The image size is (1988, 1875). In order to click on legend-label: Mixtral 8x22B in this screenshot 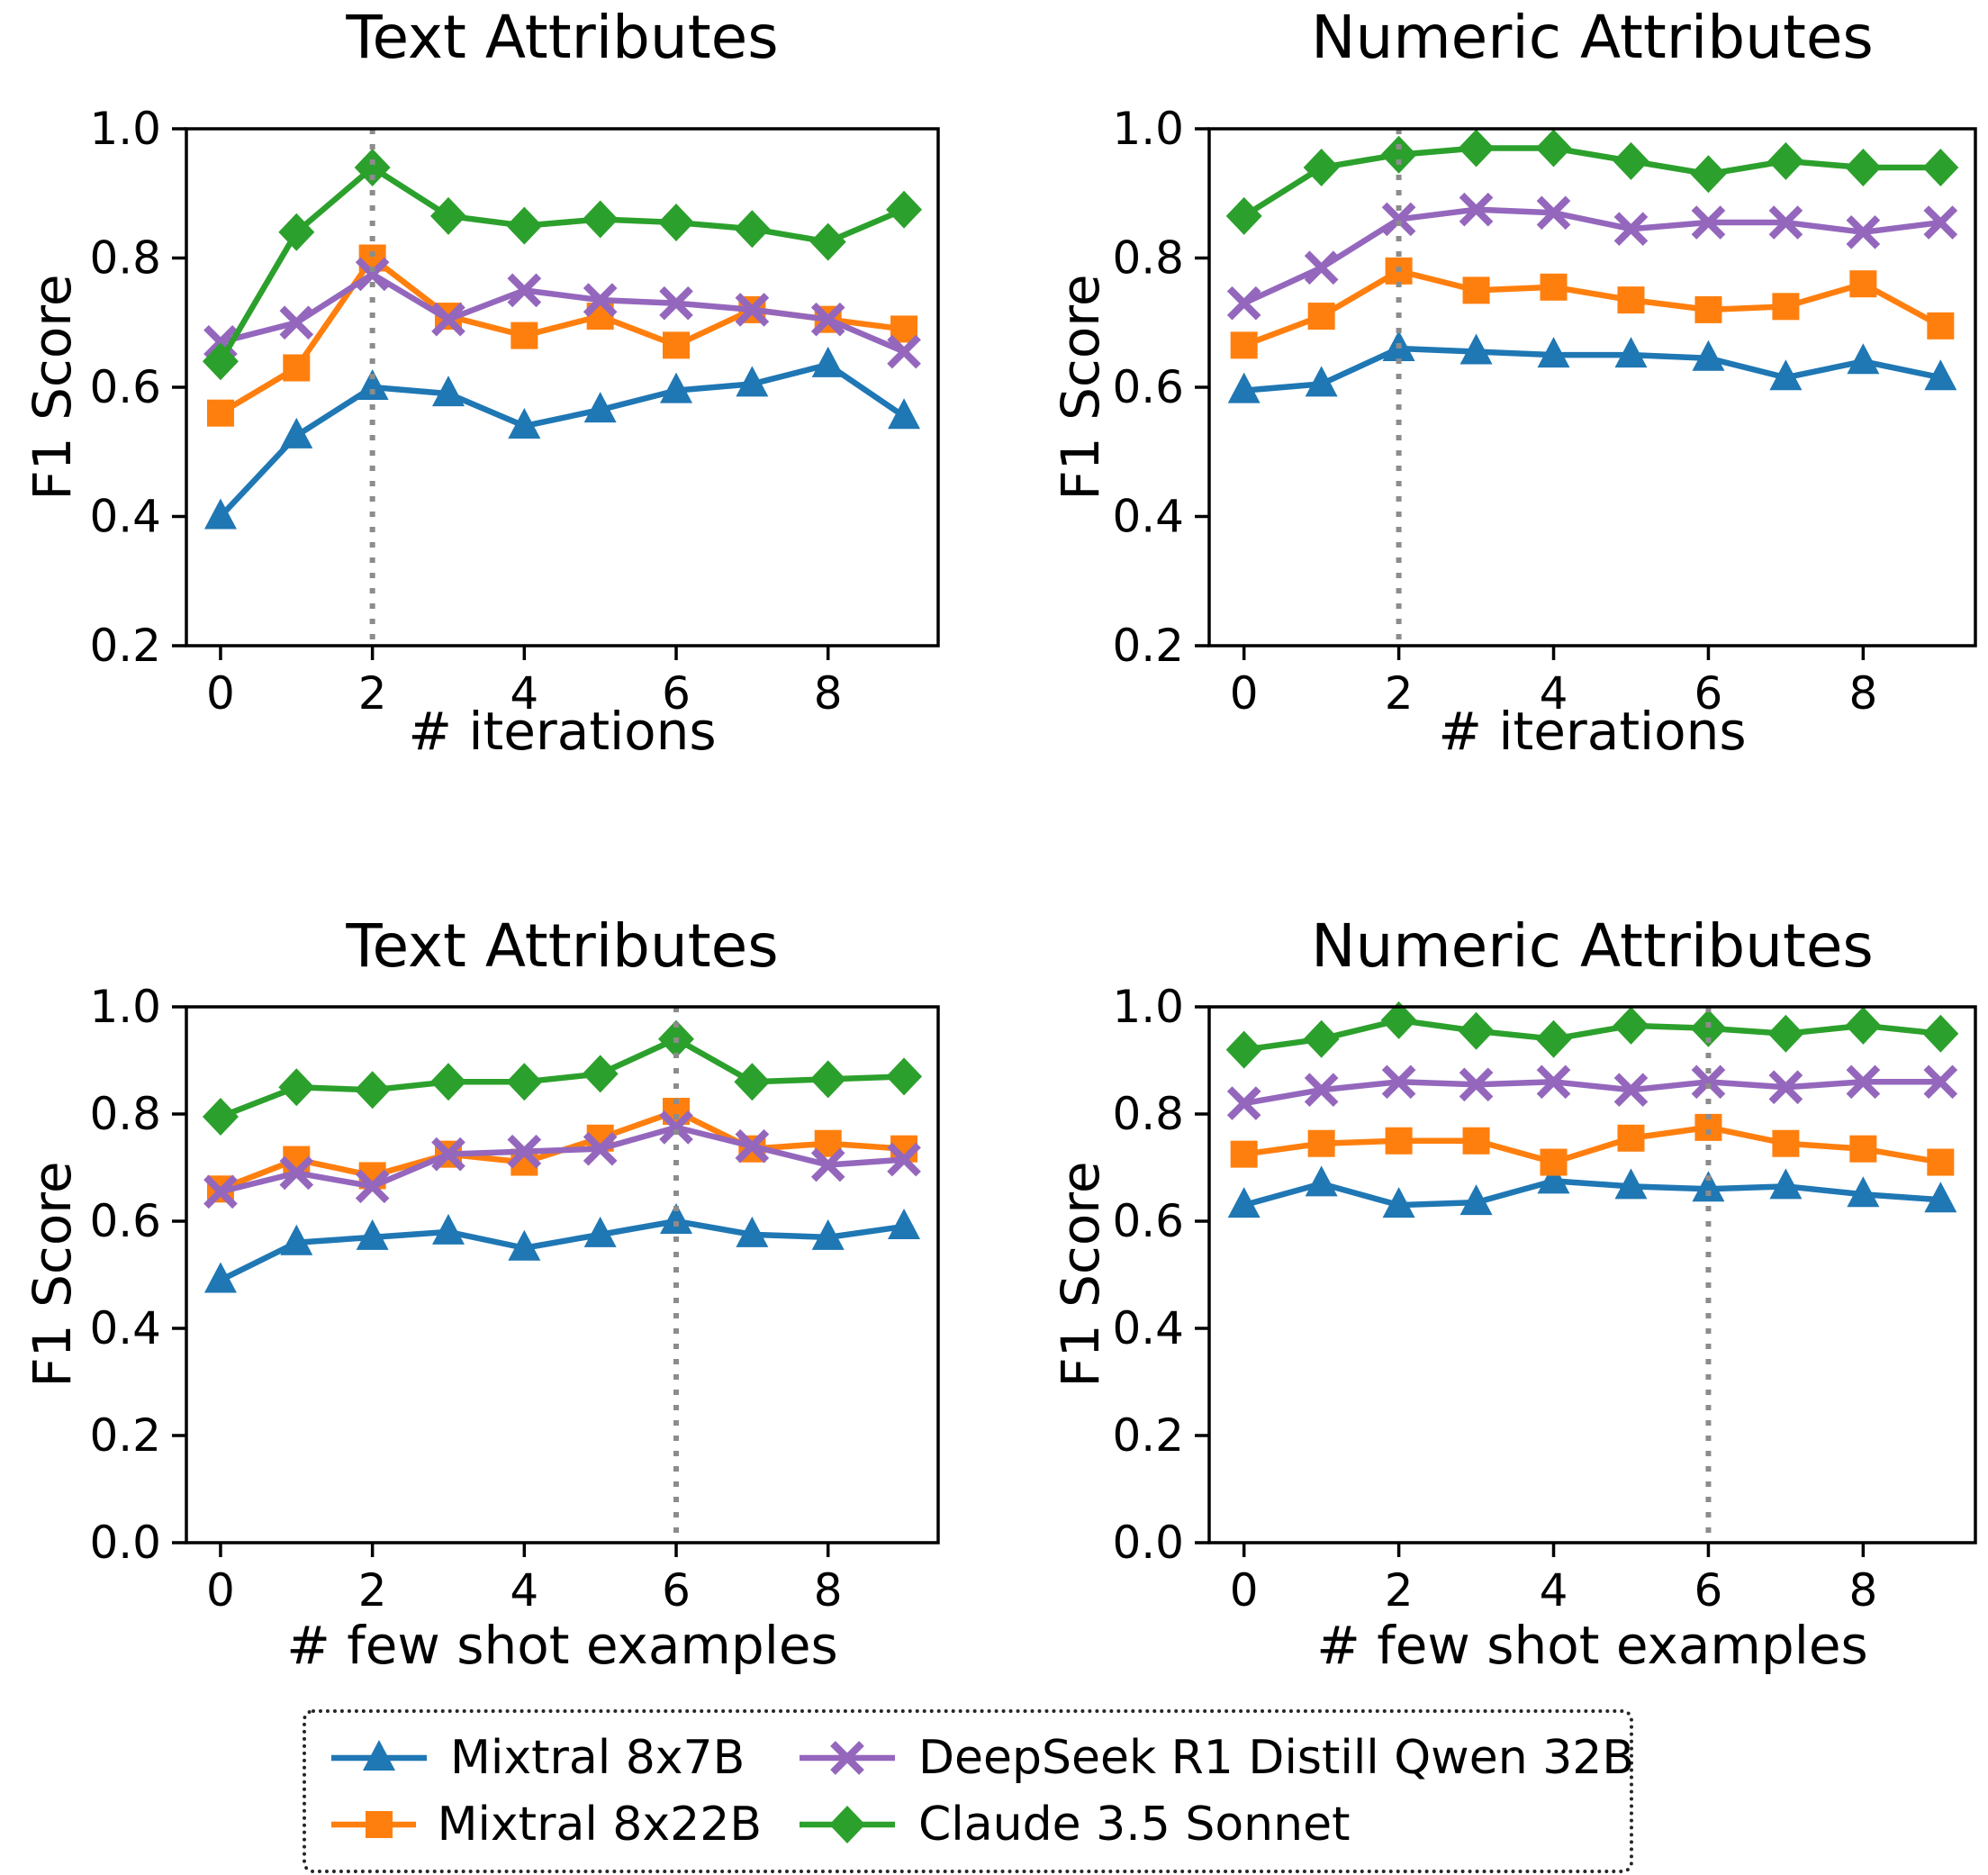, I will do `click(599, 1825)`.